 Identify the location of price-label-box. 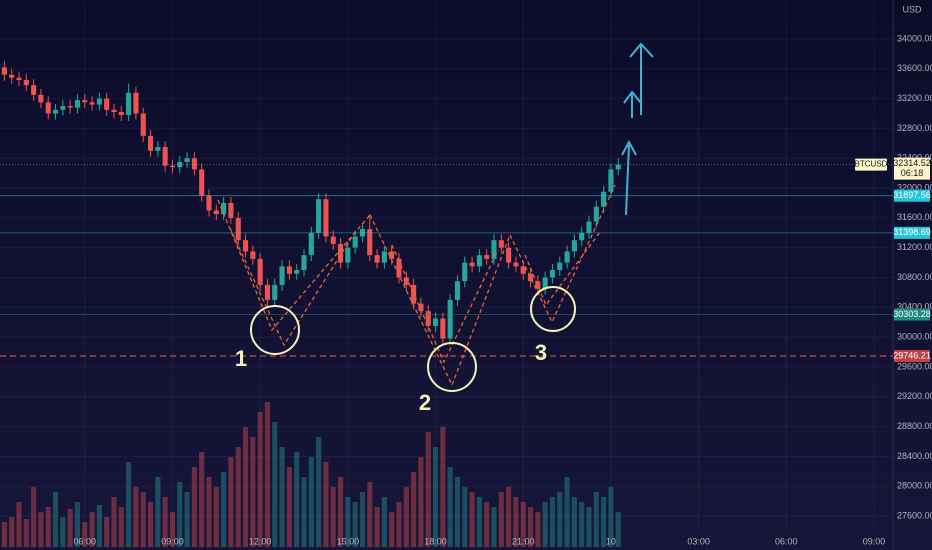
(912, 232).